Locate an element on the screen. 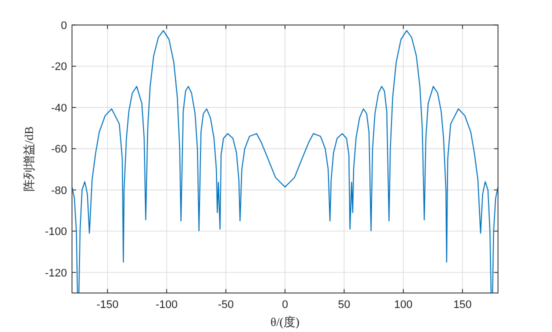  y-tick-label: -20 is located at coordinates (59, 67).